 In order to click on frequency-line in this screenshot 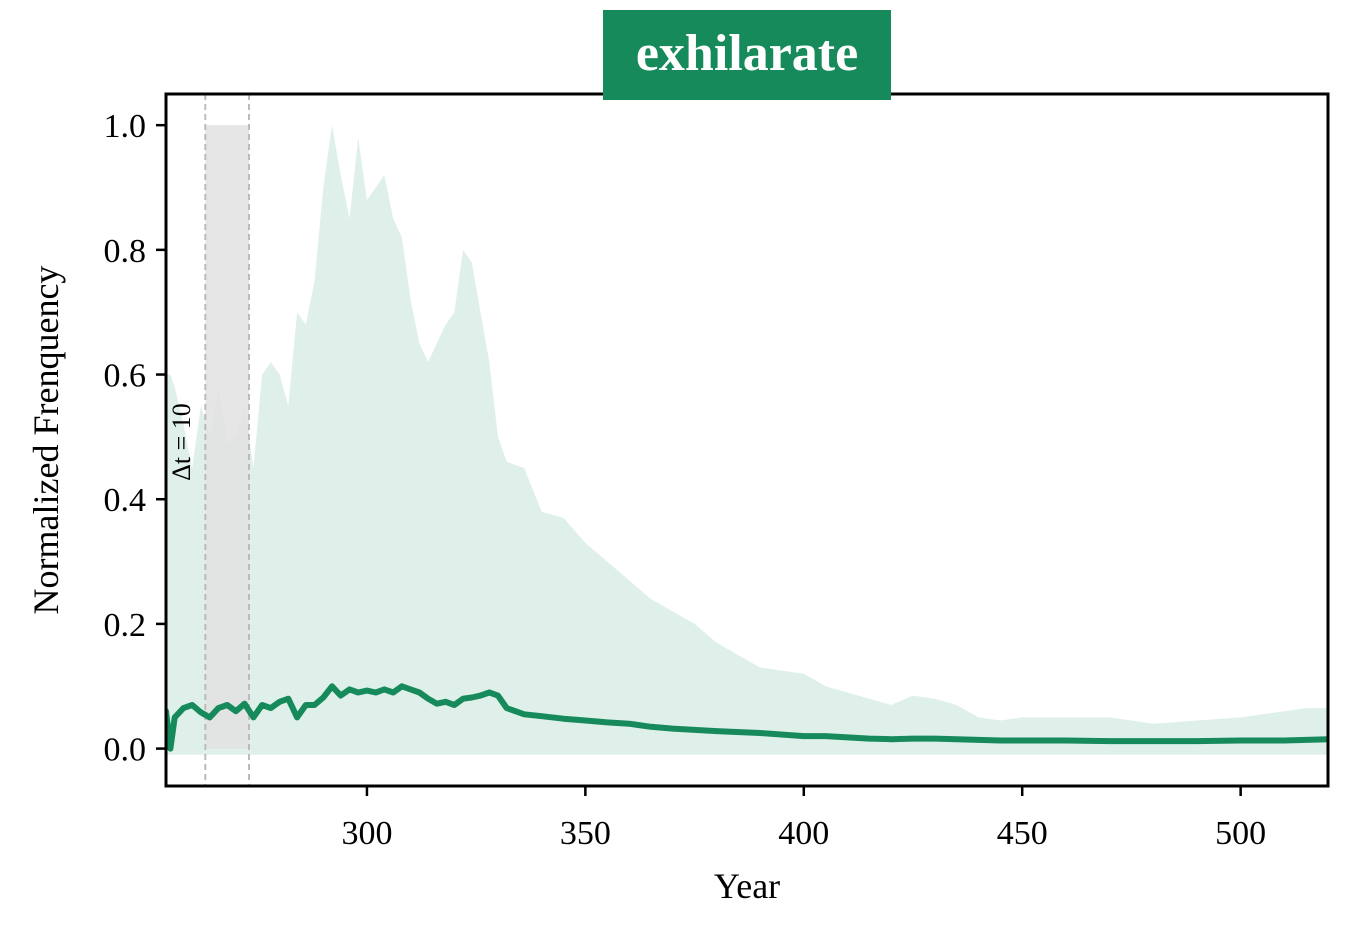, I will do `click(747, 717)`.